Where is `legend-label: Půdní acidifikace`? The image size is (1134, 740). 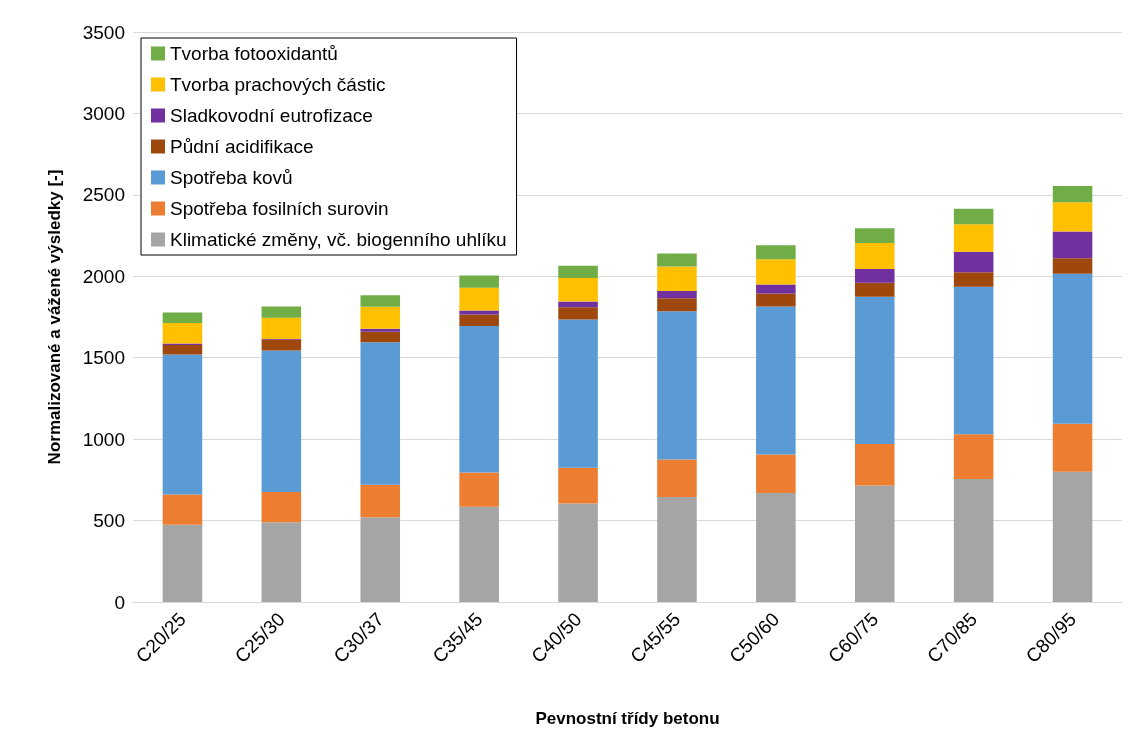 legend-label: Půdní acidifikace is located at coordinates (242, 146).